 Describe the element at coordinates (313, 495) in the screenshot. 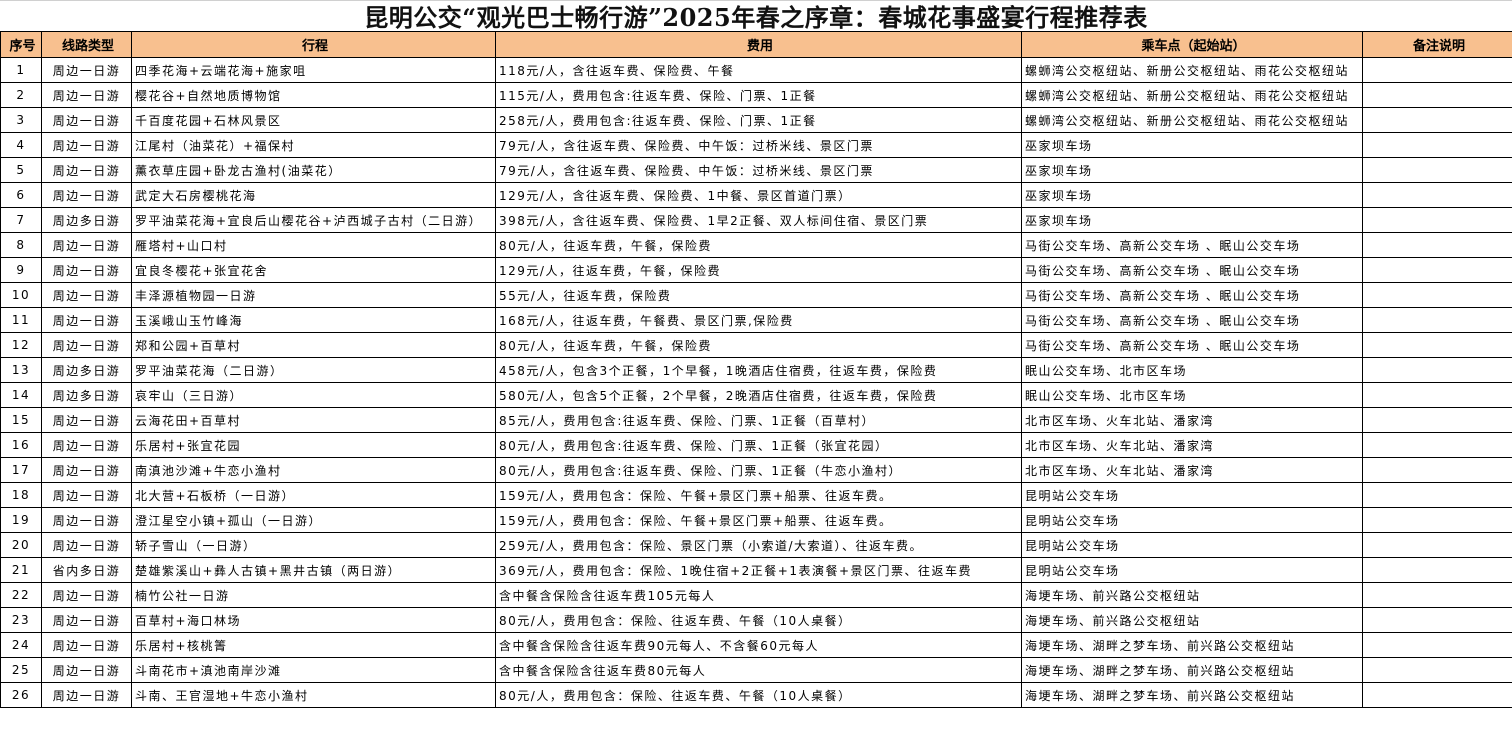

I see `cell-itinerary: 北大营+石板桥（一日游）` at that location.